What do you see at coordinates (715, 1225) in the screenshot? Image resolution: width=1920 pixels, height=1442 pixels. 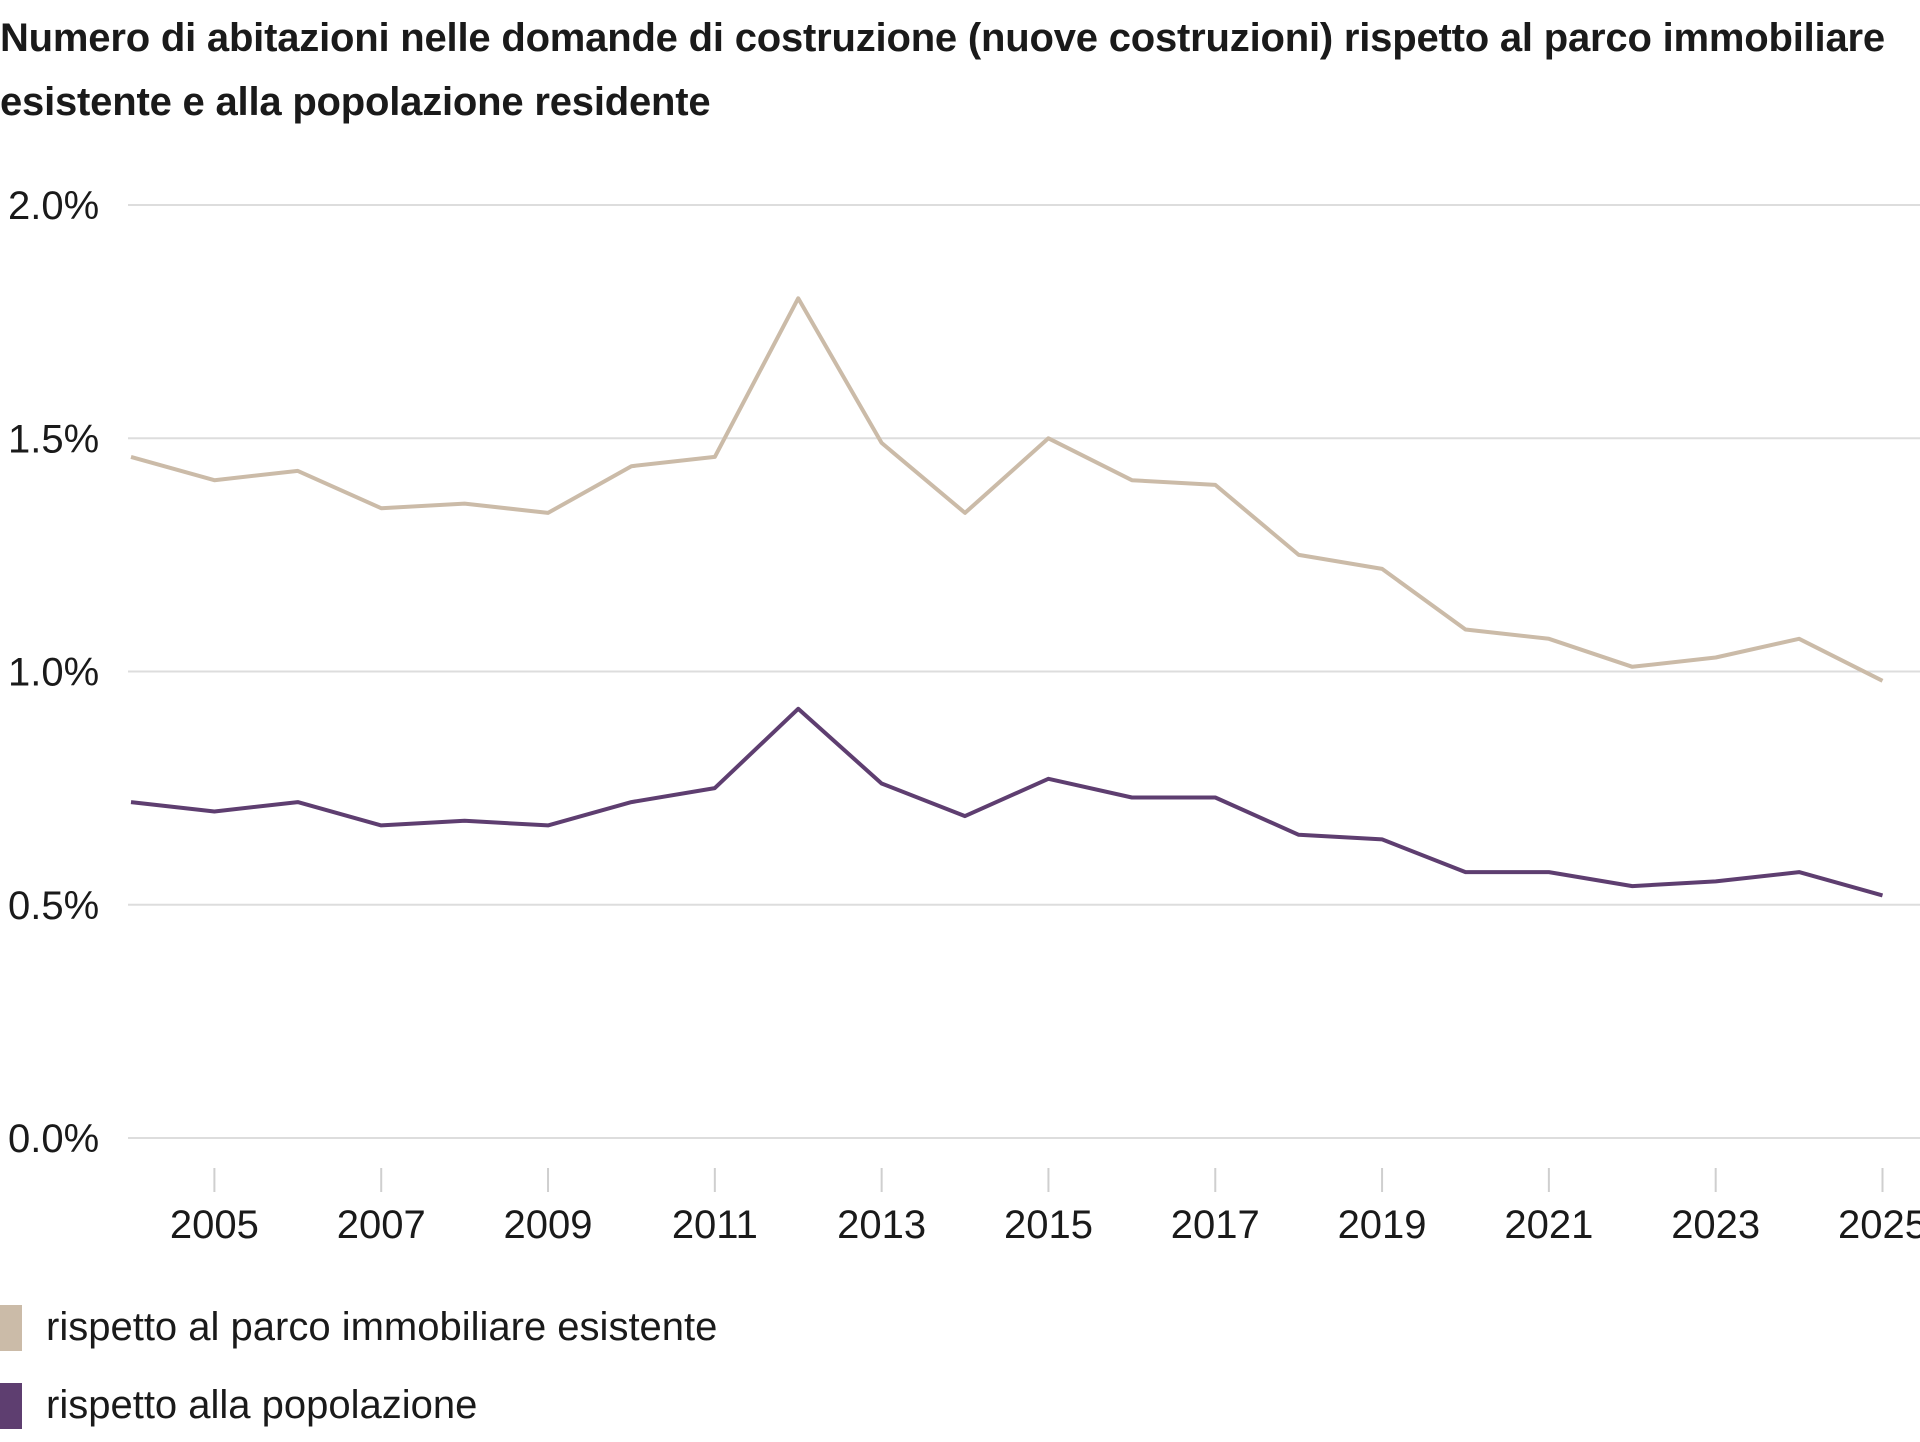 I see `x-tick-label: 2011` at bounding box center [715, 1225].